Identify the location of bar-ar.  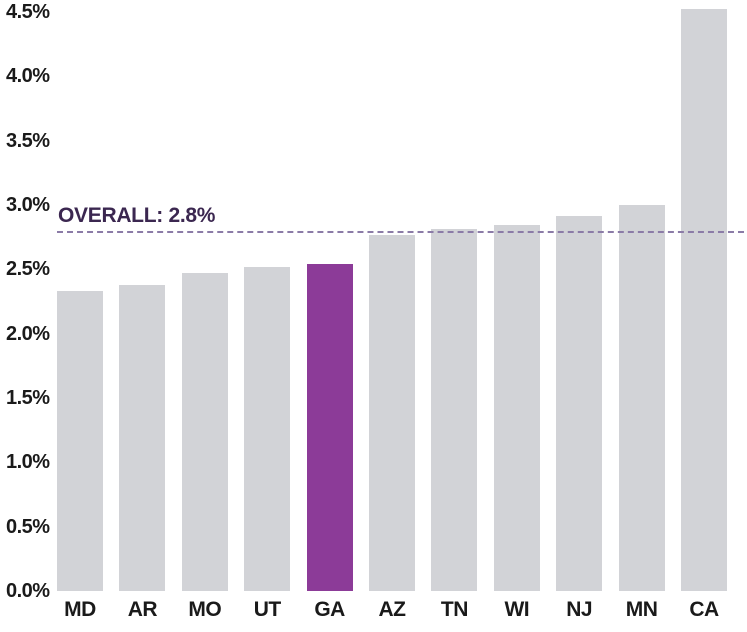
(142, 437).